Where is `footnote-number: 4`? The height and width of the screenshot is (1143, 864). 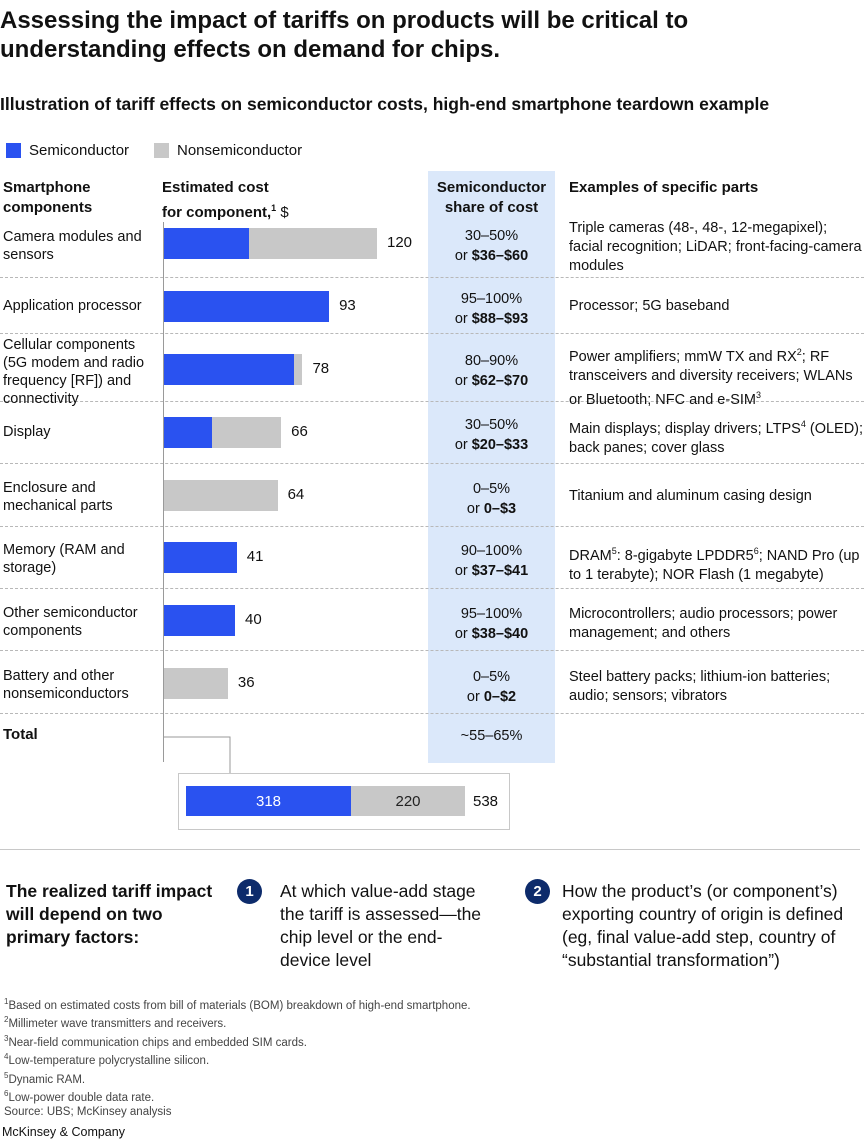
footnote-number: 4 is located at coordinates (6, 1057).